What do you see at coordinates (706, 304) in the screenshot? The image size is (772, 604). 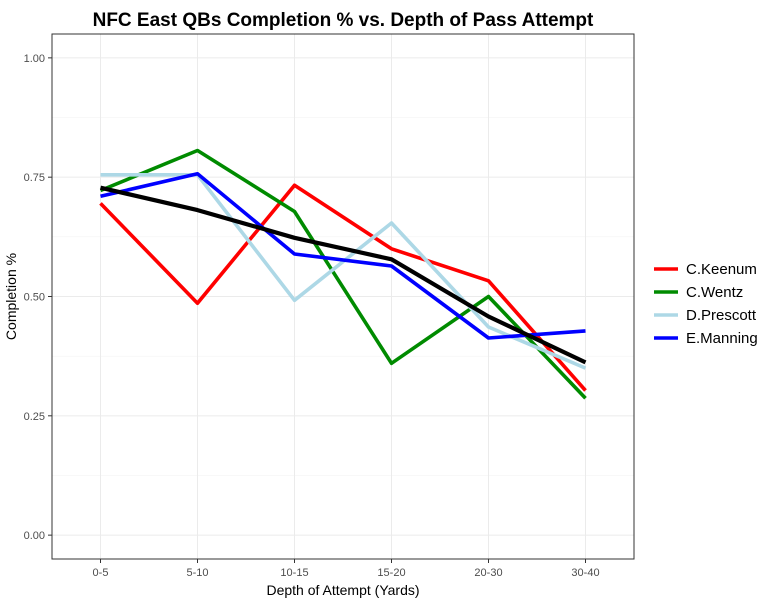 I see `legend: C.Keenum C.Wentz D.Prescott E.Manning` at bounding box center [706, 304].